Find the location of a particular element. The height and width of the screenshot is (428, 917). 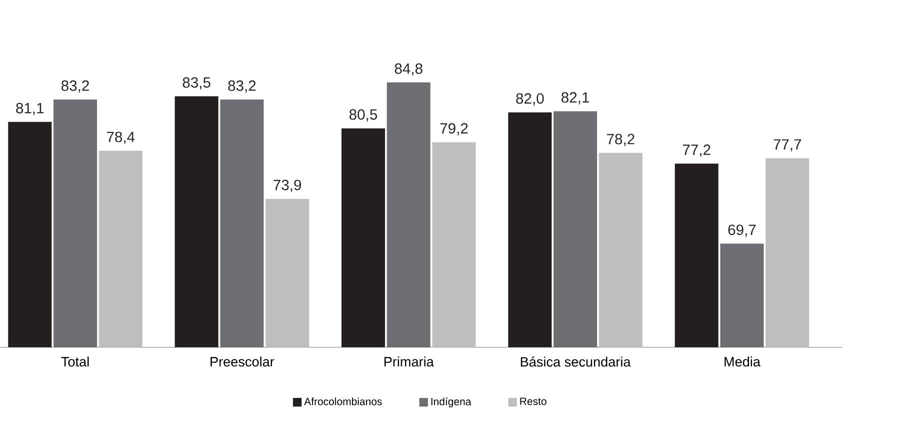

data-label: 84,8 is located at coordinates (408, 69).